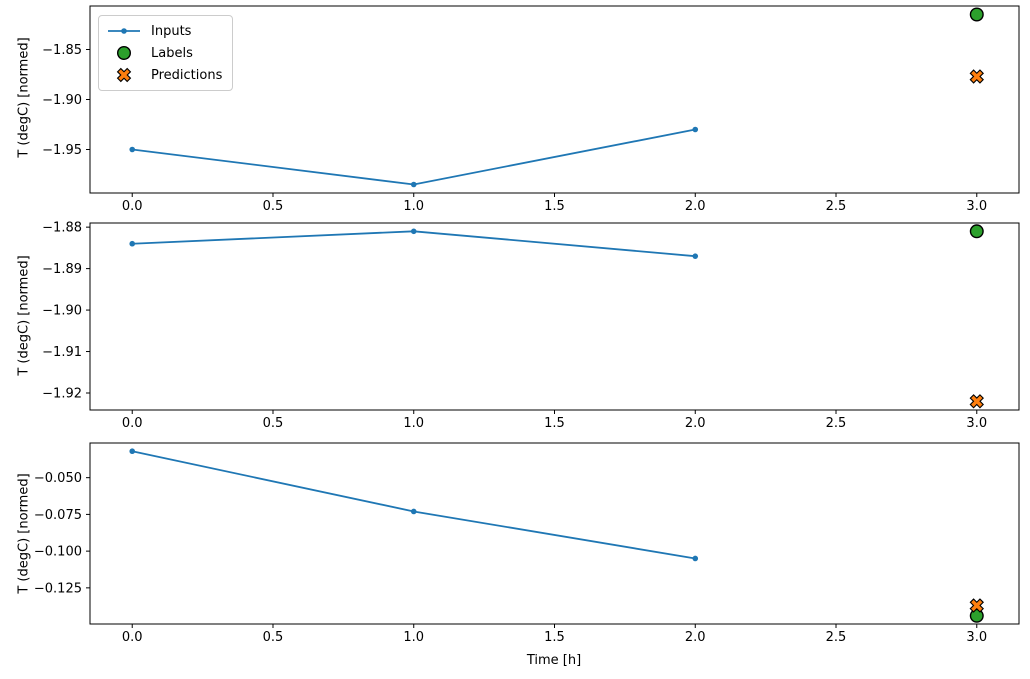 Image resolution: width=1030 pixels, height=679 pixels. I want to click on y-axis-label-subplot-1: T (degC) [normed], so click(24, 97).